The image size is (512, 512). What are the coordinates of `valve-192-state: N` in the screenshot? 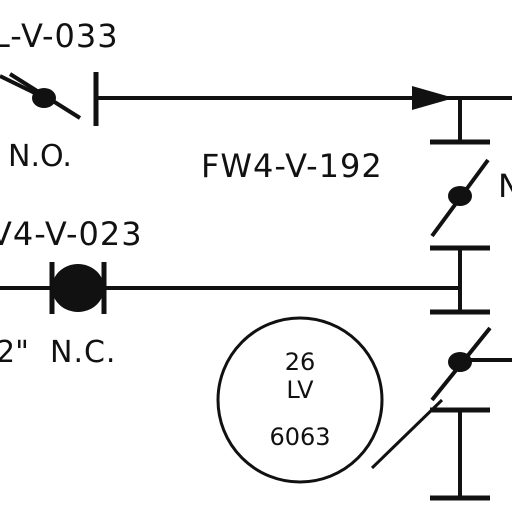 It's located at (505, 186).